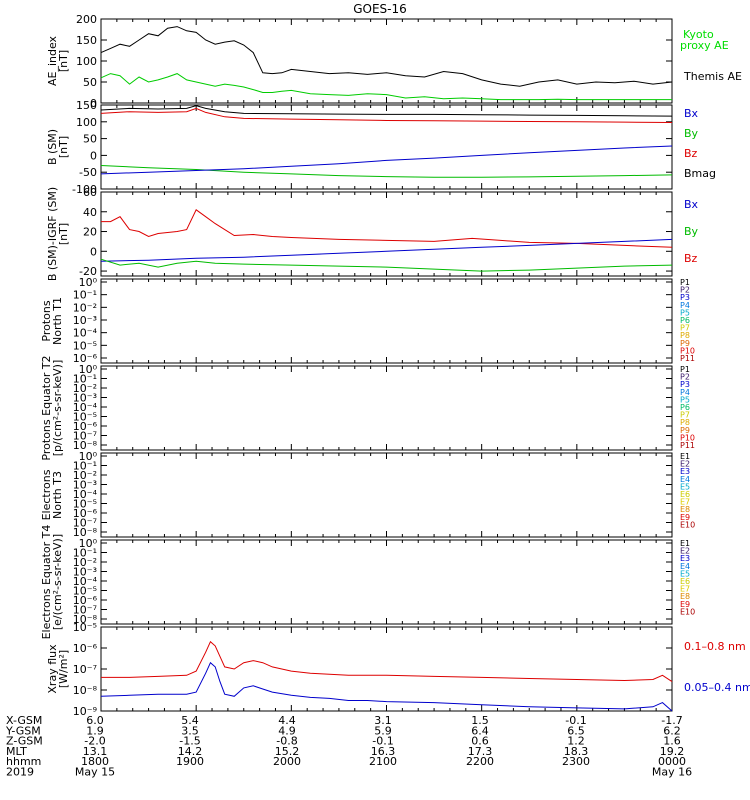 The image size is (750, 800). What do you see at coordinates (372, 233) in the screenshot?
I see `panel-3: 60 40 20 0 -20 B (SM)-IGRF (SM)[nT] Bx By Bz` at bounding box center [372, 233].